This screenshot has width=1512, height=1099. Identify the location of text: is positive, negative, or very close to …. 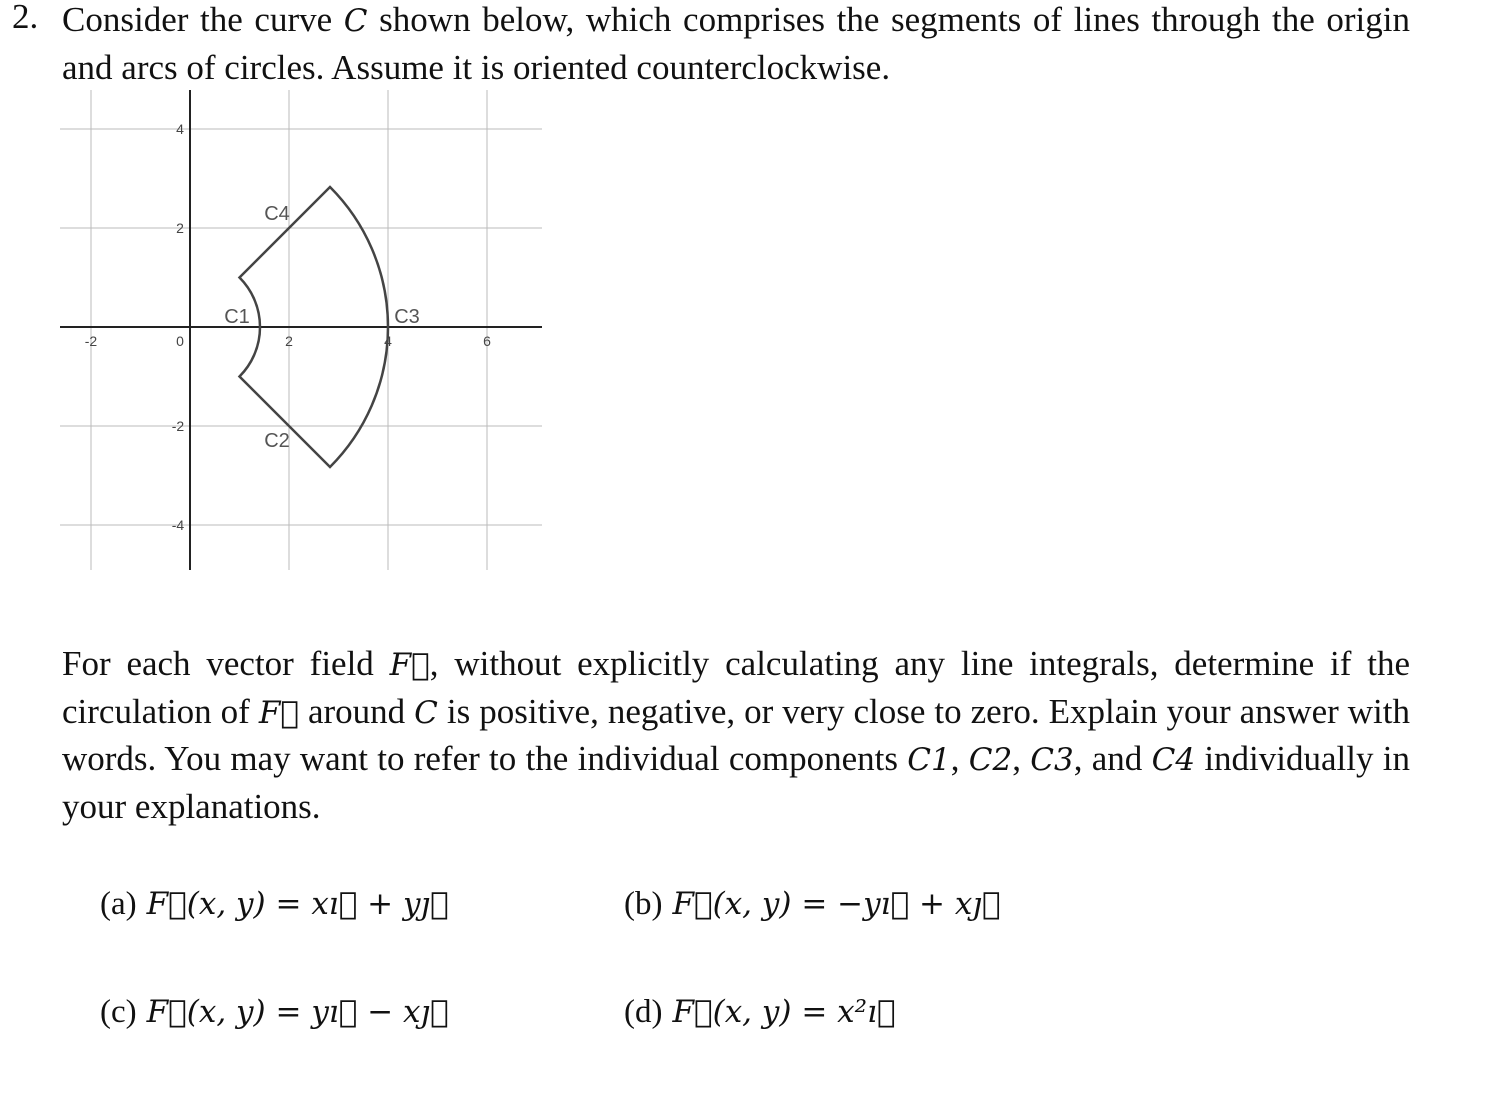
(736, 735).